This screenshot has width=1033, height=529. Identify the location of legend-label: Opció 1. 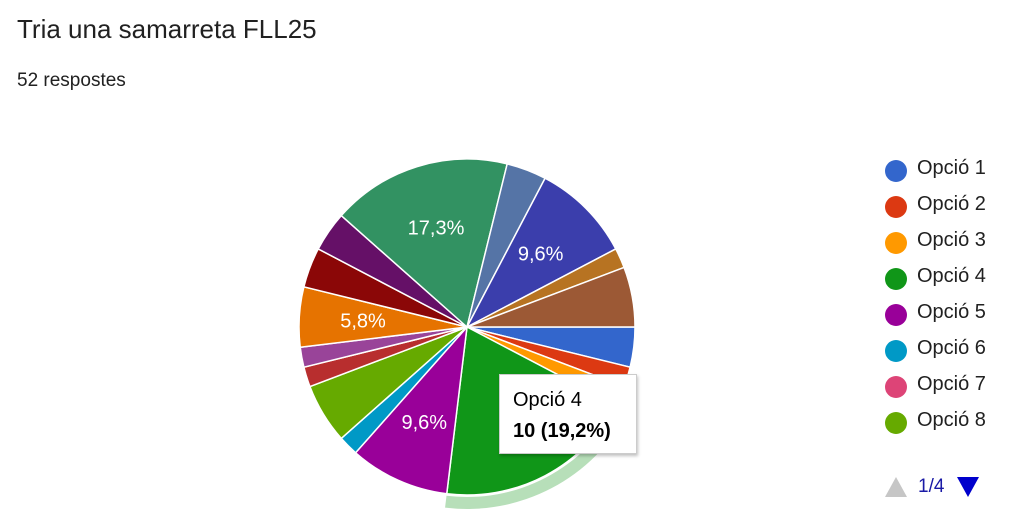
(951, 168).